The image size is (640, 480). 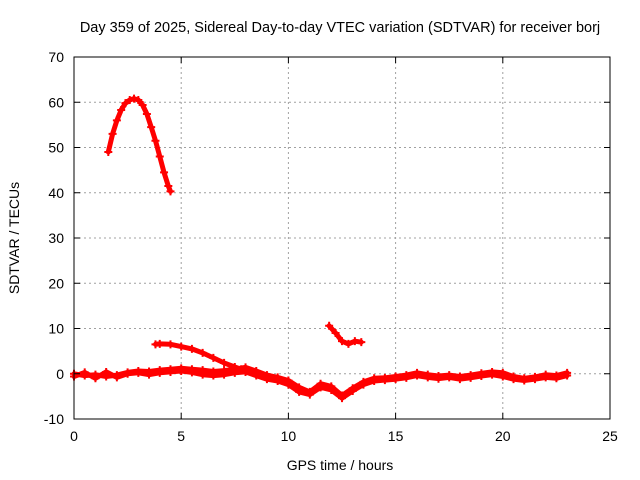 I want to click on y-tick-label: 20, so click(x=56, y=283).